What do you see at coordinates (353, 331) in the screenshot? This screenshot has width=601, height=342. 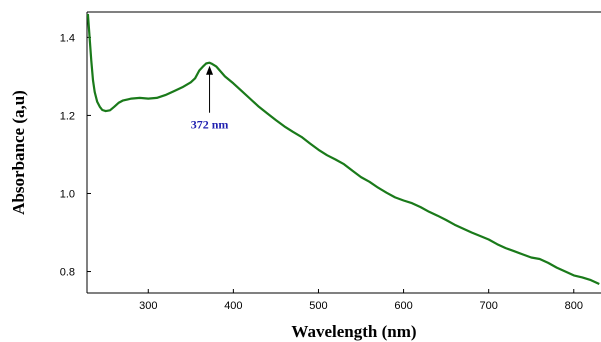 I see `x-axis-title: Wavelength (nm)` at bounding box center [353, 331].